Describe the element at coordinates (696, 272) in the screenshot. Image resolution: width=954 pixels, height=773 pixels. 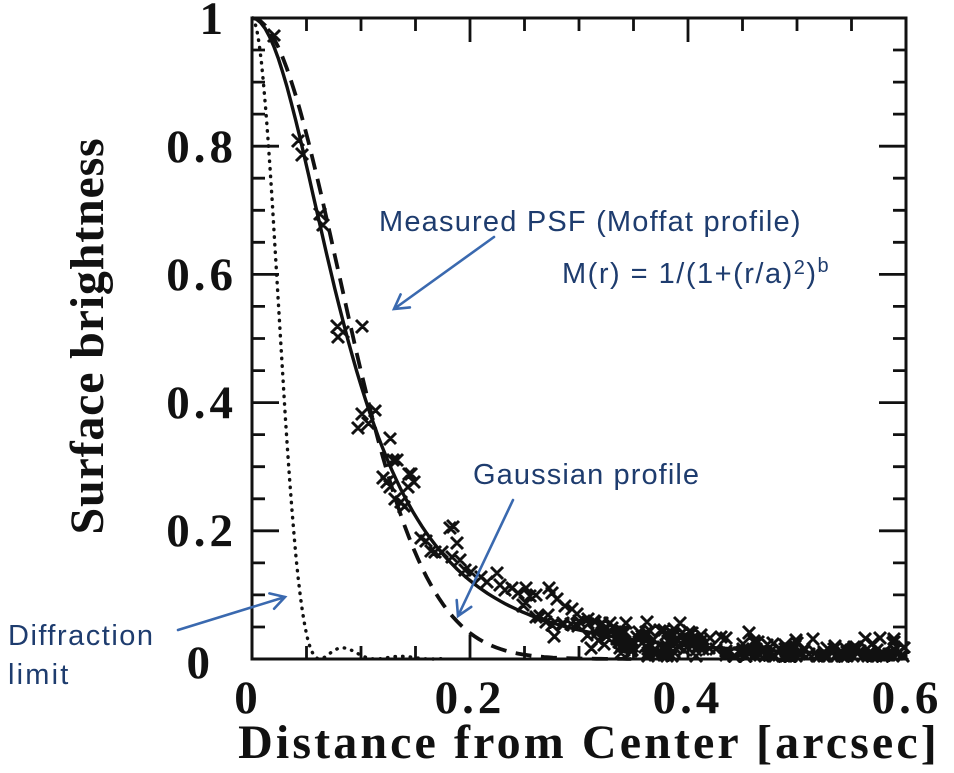
I see `svg-text: M(r) = 1/(1+(r/a)2)b` at that location.